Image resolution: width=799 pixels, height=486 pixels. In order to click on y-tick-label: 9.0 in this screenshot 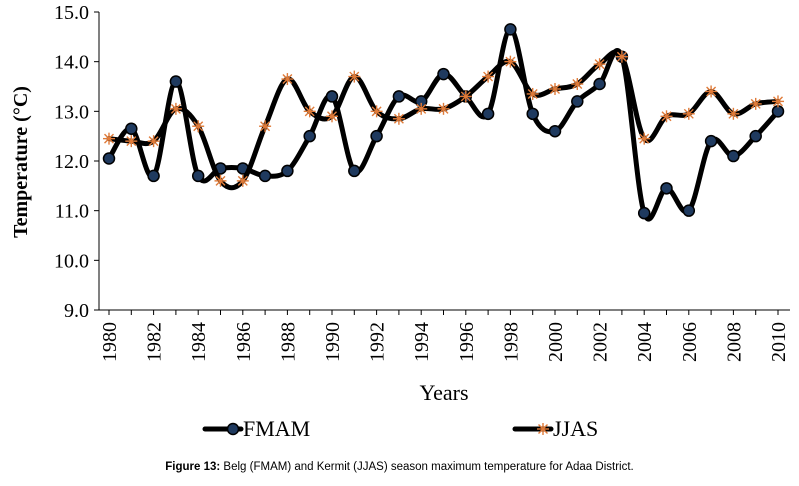, I will do `click(76, 311)`.